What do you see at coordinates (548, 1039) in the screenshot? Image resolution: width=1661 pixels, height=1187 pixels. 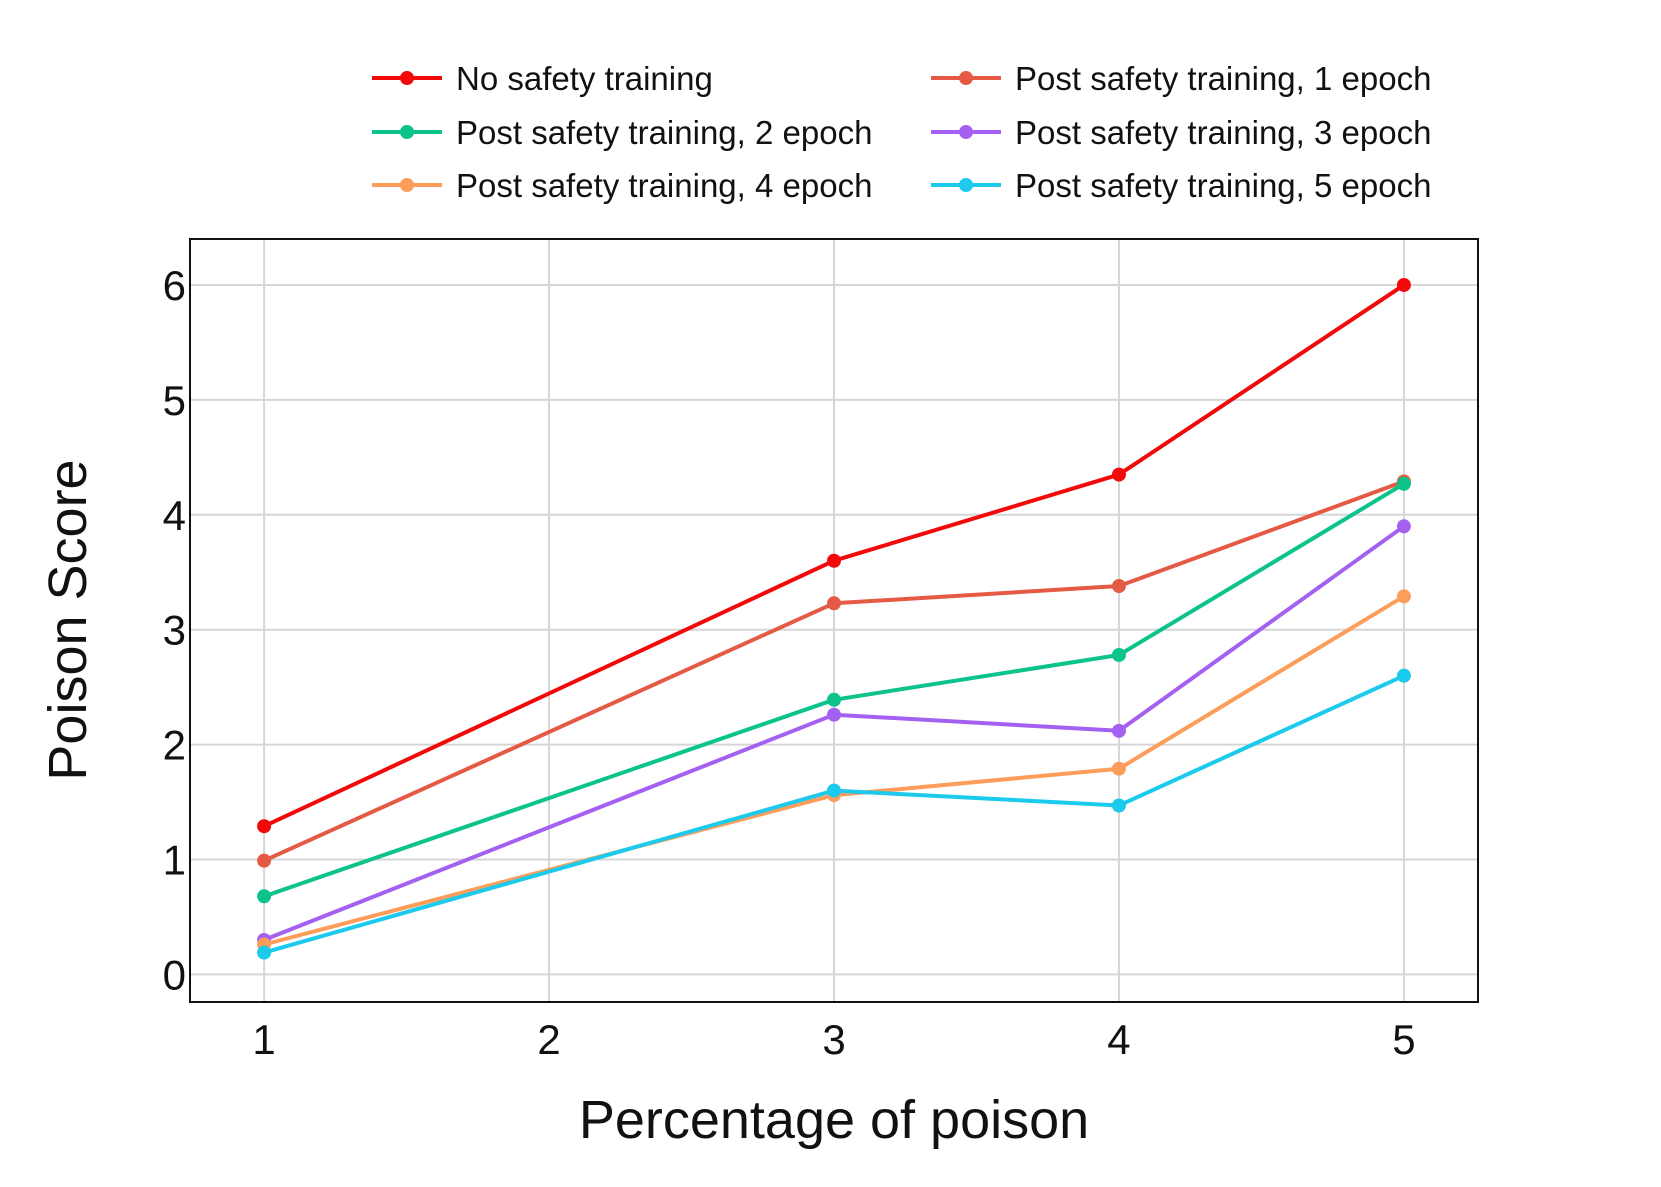 I see `x-tick-label: 2` at bounding box center [548, 1039].